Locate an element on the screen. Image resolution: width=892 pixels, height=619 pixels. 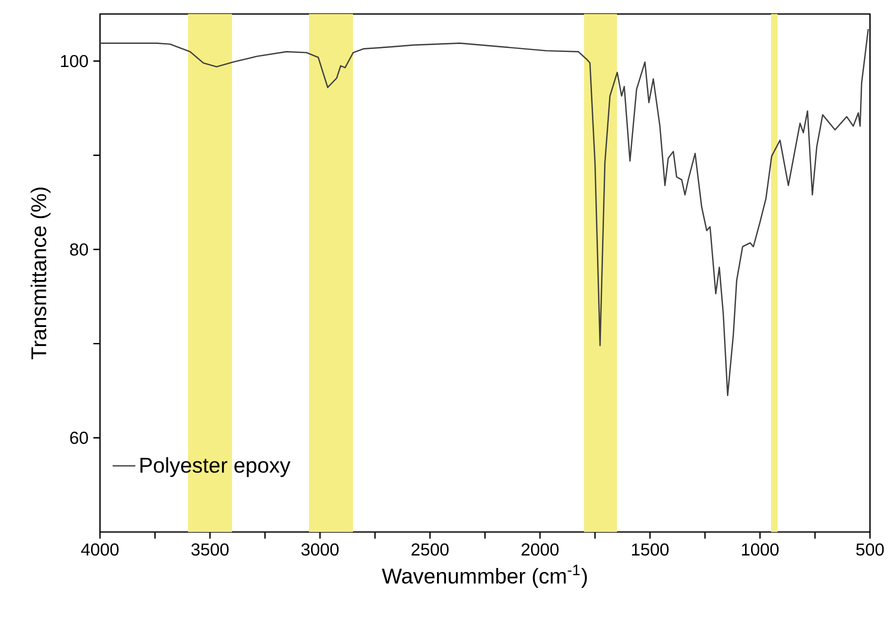
legend-label: Polyester epoxy is located at coordinates (215, 467).